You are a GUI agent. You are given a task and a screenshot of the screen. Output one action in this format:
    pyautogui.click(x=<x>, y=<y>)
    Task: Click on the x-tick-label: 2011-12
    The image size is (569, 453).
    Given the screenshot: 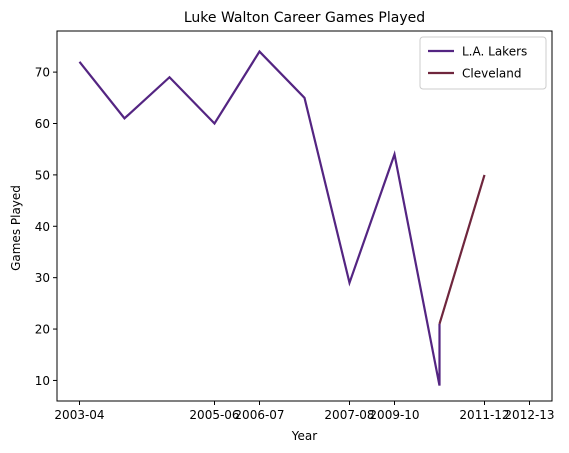 What is the action you would take?
    pyautogui.click(x=484, y=415)
    